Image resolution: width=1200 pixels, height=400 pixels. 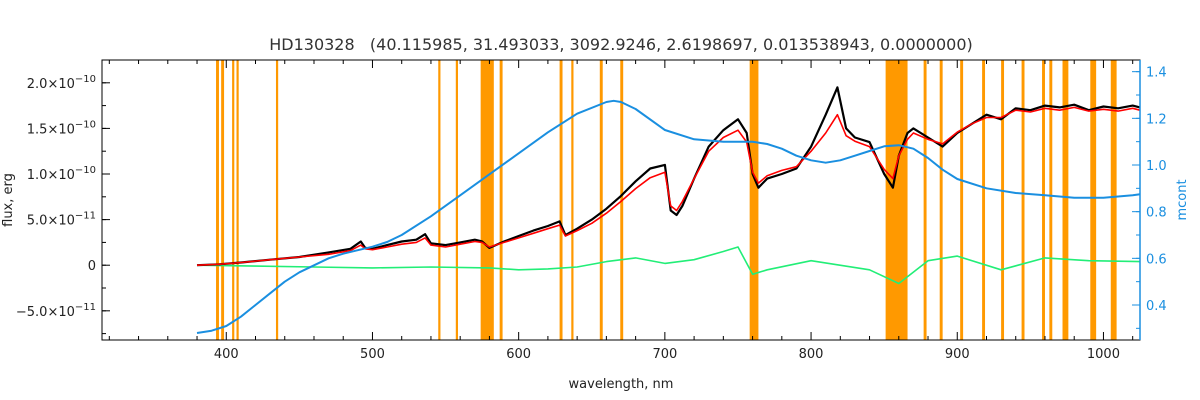 I want to click on y-tick-label: 1.5×10⁻¹⁰, so click(x=61, y=128).